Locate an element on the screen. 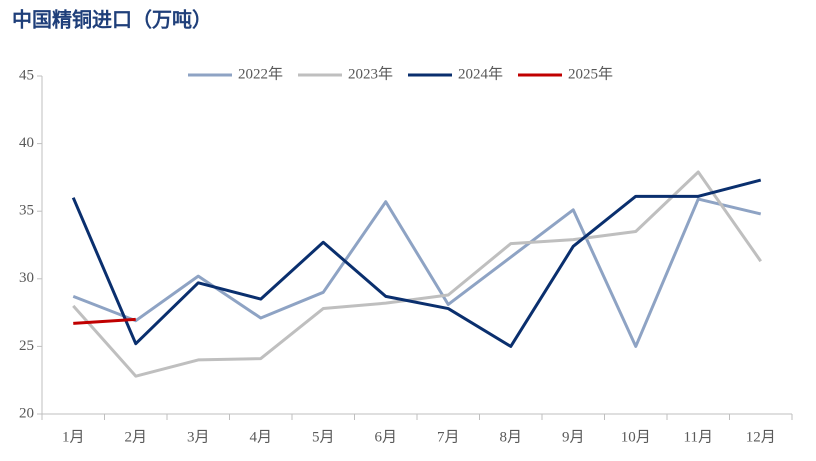 This screenshot has height=461, width=816. y-tick-label: 20 is located at coordinates (26, 413).